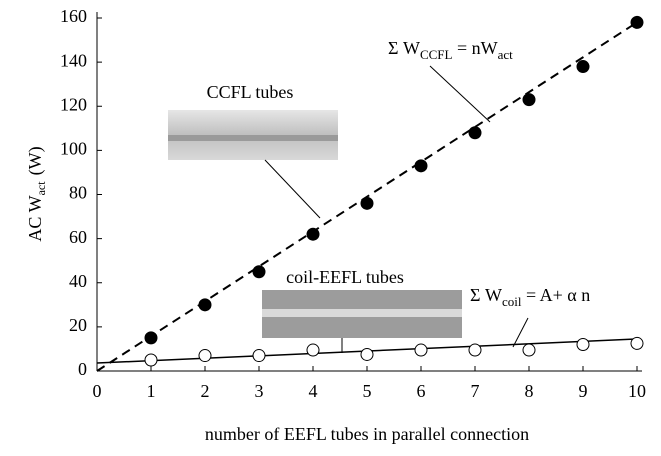 The width and height of the screenshot is (661, 456). I want to click on x-tick-label: 8, so click(529, 391).